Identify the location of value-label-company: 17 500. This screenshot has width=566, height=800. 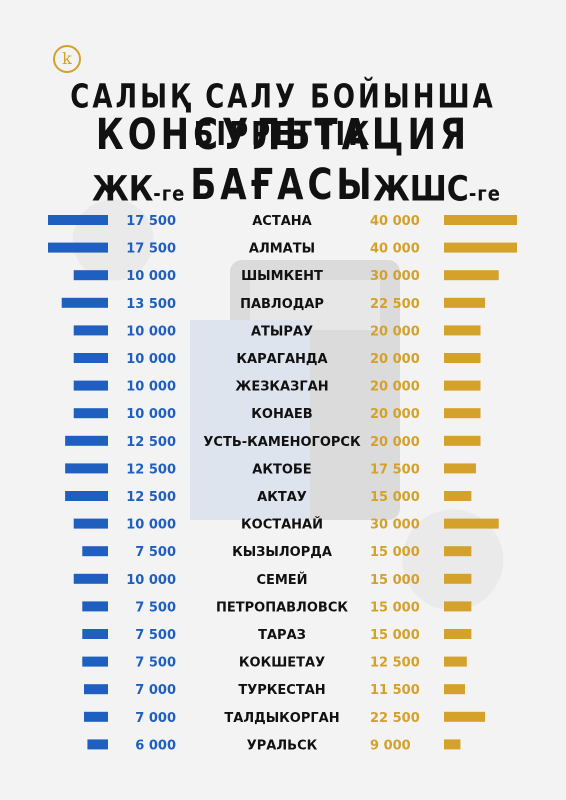
(395, 469).